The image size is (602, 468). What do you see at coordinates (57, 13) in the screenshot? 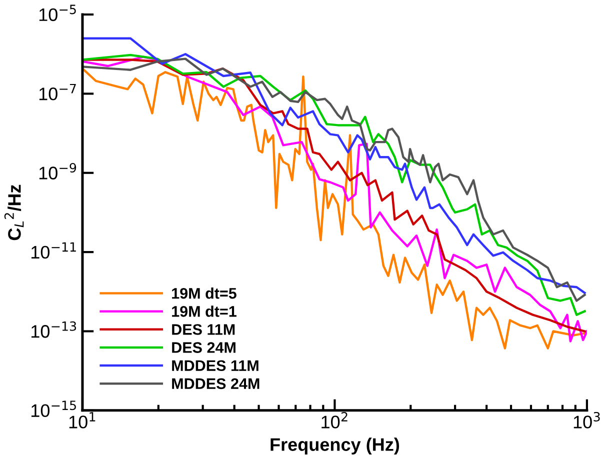
I see `y-tick-label: 10$^{−5}$` at bounding box center [57, 13].